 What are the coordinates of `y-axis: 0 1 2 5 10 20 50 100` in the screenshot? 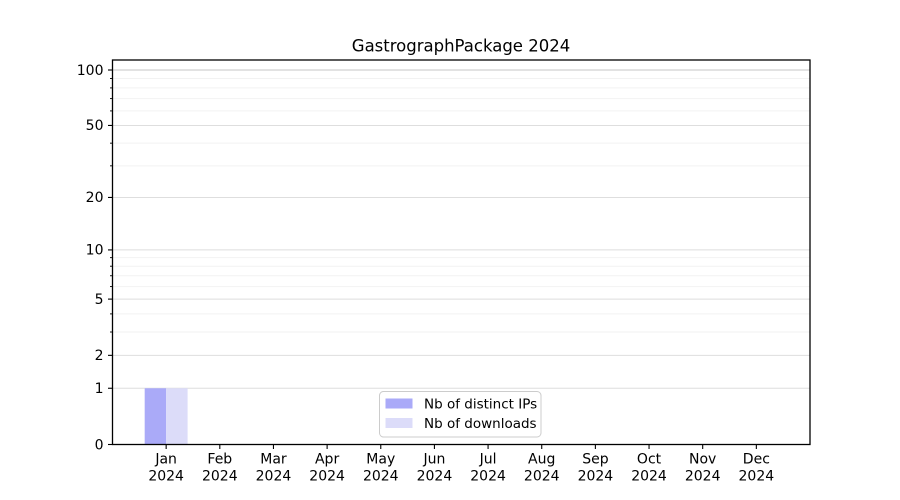 It's located at (95, 258).